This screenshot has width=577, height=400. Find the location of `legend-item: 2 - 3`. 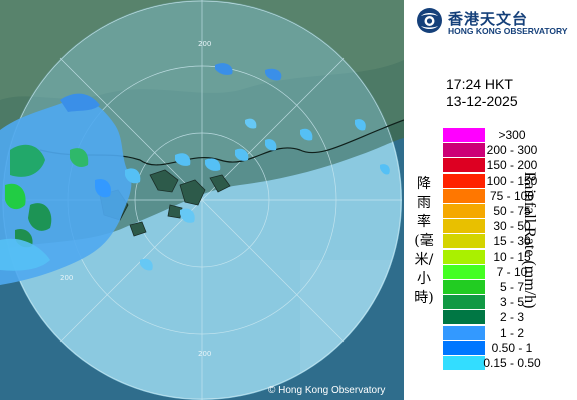

legend-item: 2 - 3 is located at coordinates (508, 317).